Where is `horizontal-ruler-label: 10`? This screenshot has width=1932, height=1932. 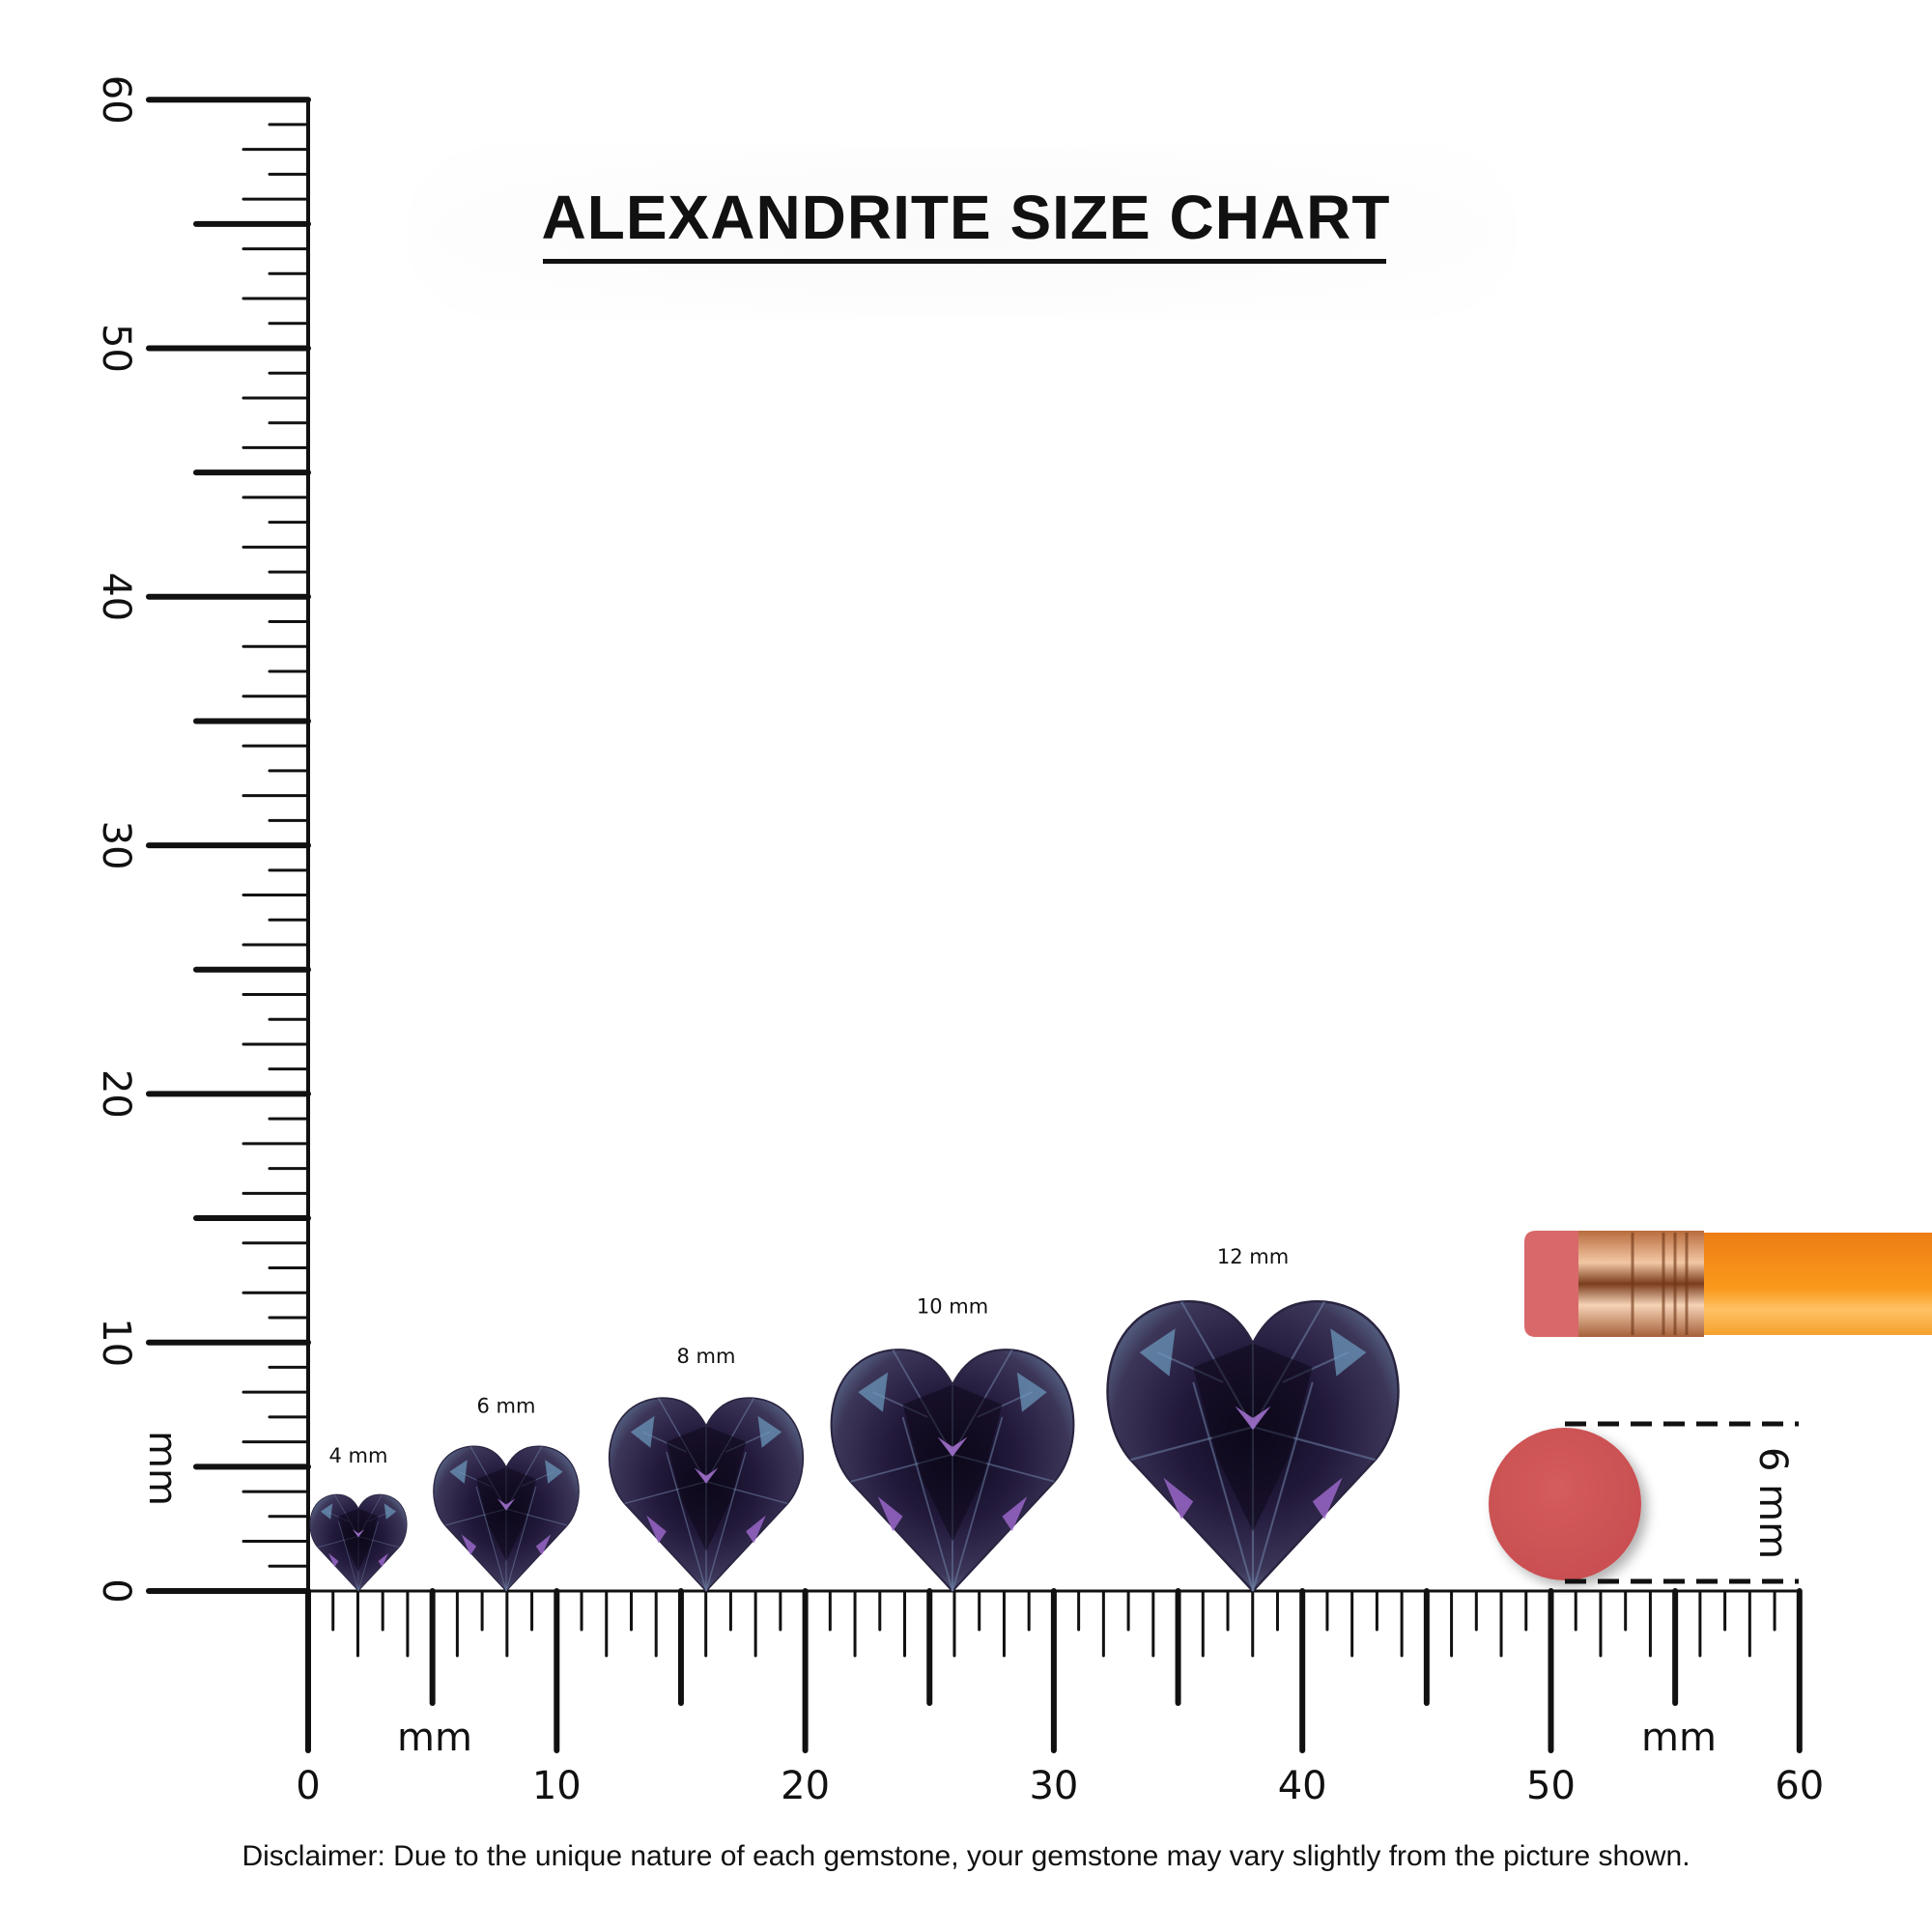 horizontal-ruler-label: 10 is located at coordinates (557, 1786).